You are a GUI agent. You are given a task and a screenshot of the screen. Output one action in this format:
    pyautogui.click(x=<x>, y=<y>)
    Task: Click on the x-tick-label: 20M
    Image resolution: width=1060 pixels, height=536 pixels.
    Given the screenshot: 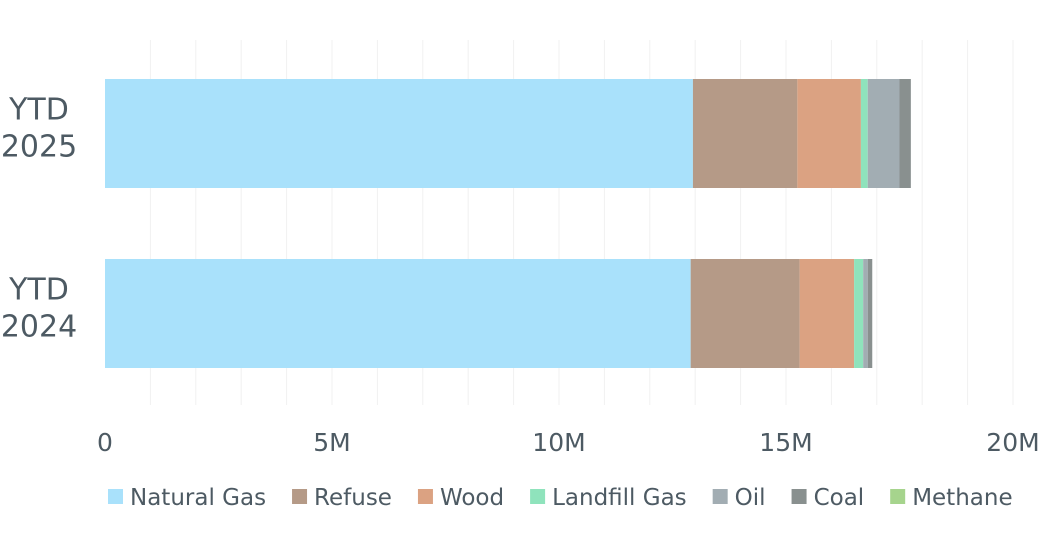 What is the action you would take?
    pyautogui.click(x=1012, y=442)
    